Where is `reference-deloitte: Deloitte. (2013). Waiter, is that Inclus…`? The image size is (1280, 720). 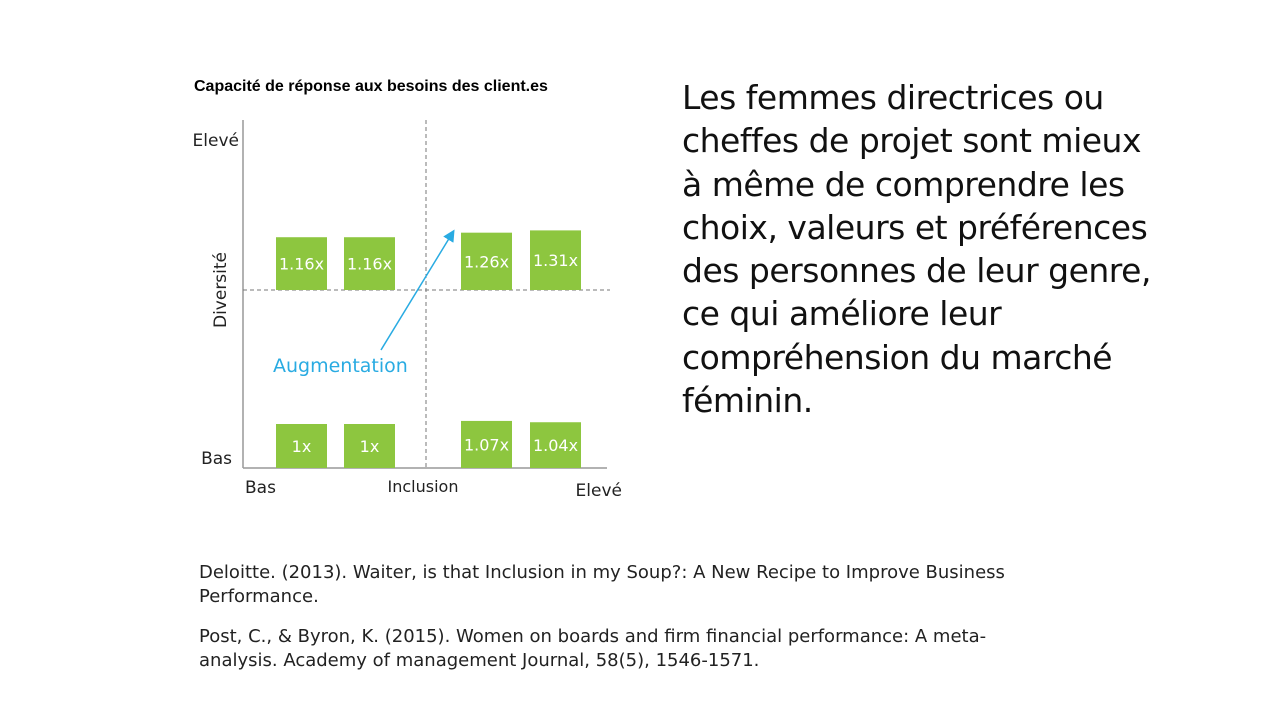 reference-deloitte: Deloitte. (2013). Waiter, is that Inclus… is located at coordinates (602, 584).